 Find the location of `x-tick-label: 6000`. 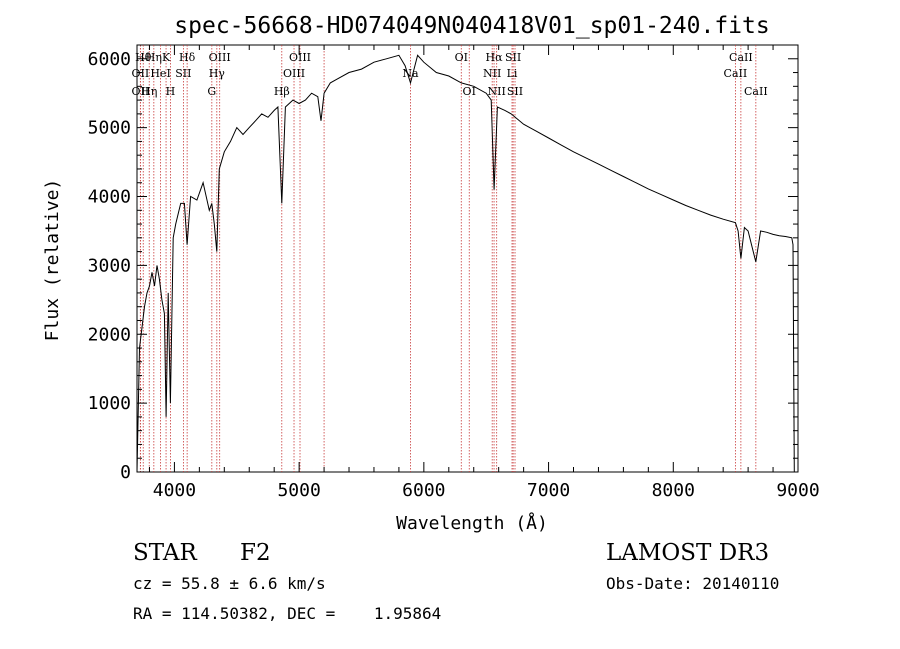

x-tick-label: 6000 is located at coordinates (423, 490).